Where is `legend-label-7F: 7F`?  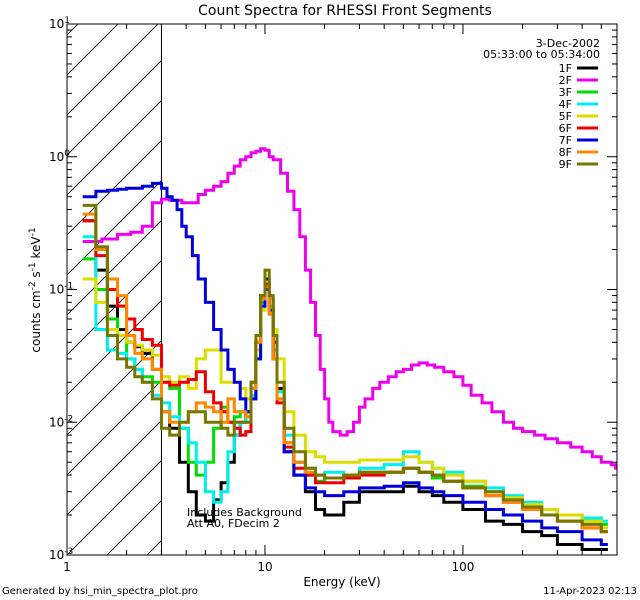 legend-label-7F: 7F is located at coordinates (565, 140).